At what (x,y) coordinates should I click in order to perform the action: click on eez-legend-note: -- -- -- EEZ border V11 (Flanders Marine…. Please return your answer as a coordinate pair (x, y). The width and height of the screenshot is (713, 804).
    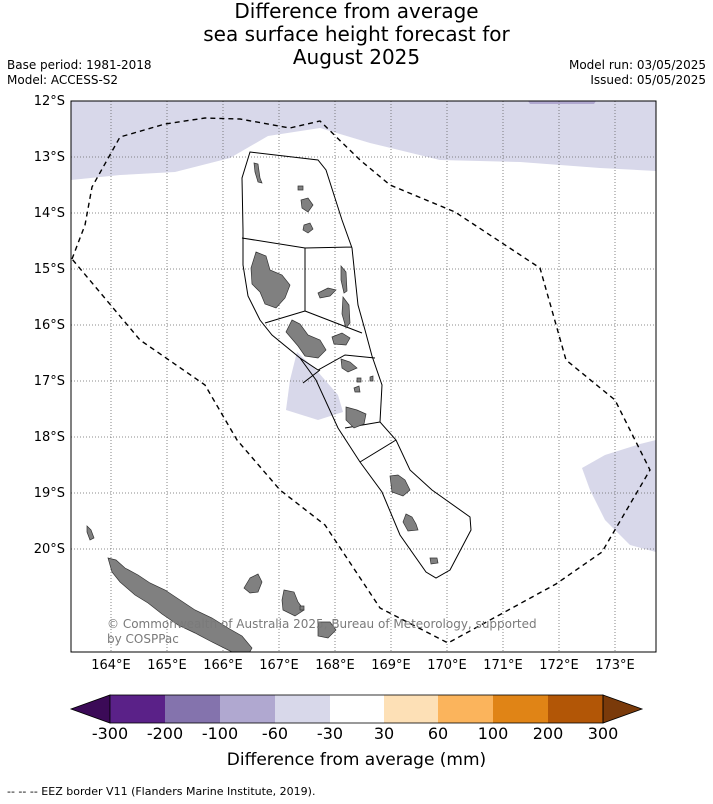
    Looking at the image, I should click on (161, 791).